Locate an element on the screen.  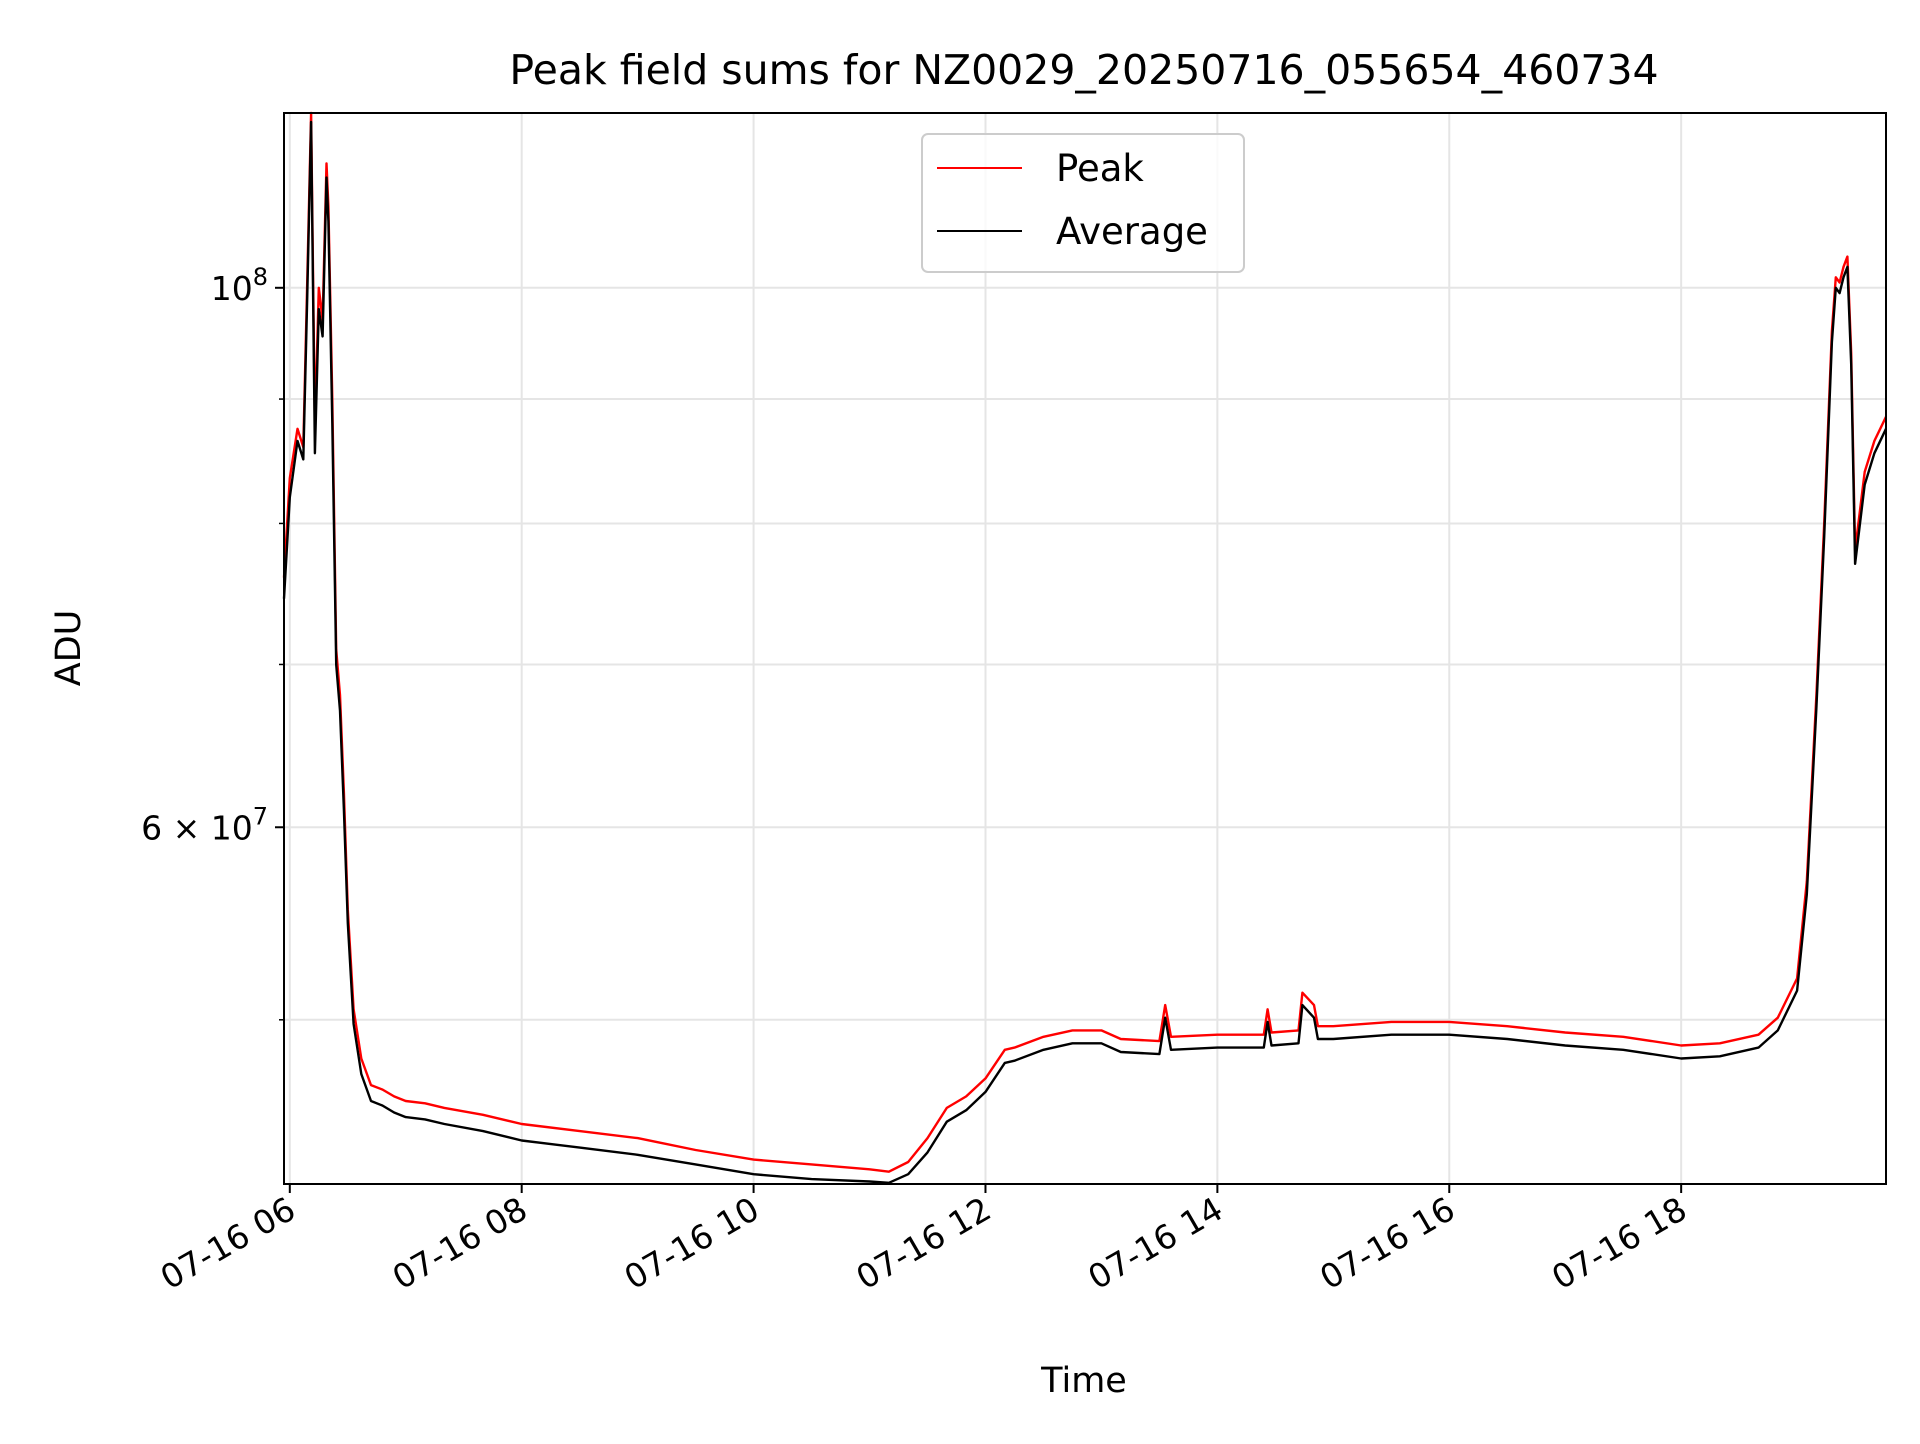
y-tick-label-base: 6 × 10 is located at coordinates (197, 827).